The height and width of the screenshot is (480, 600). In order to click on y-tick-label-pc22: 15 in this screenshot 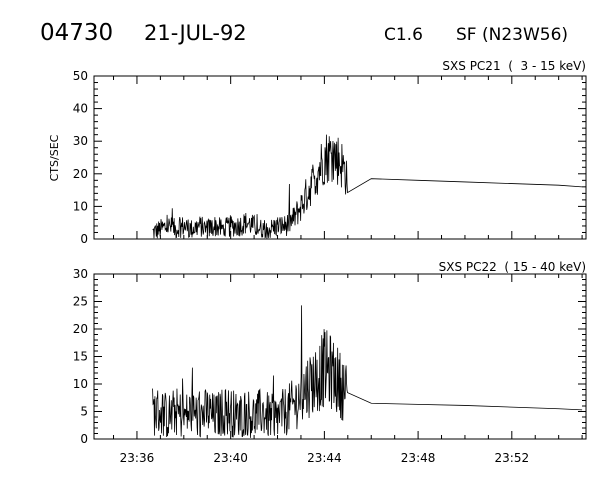, I will do `click(80, 357)`.